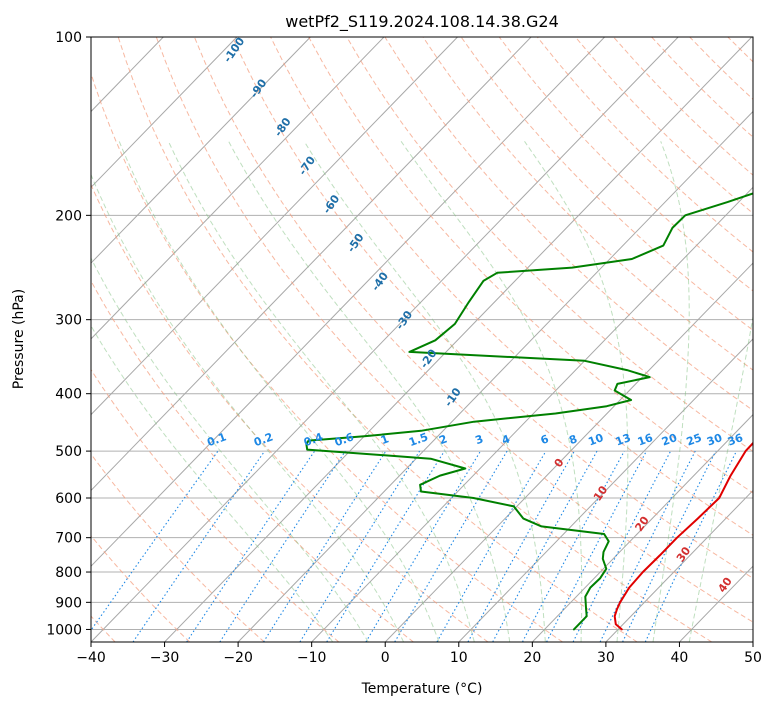  I want to click on moist-adiabat--10, so click(212, 483).